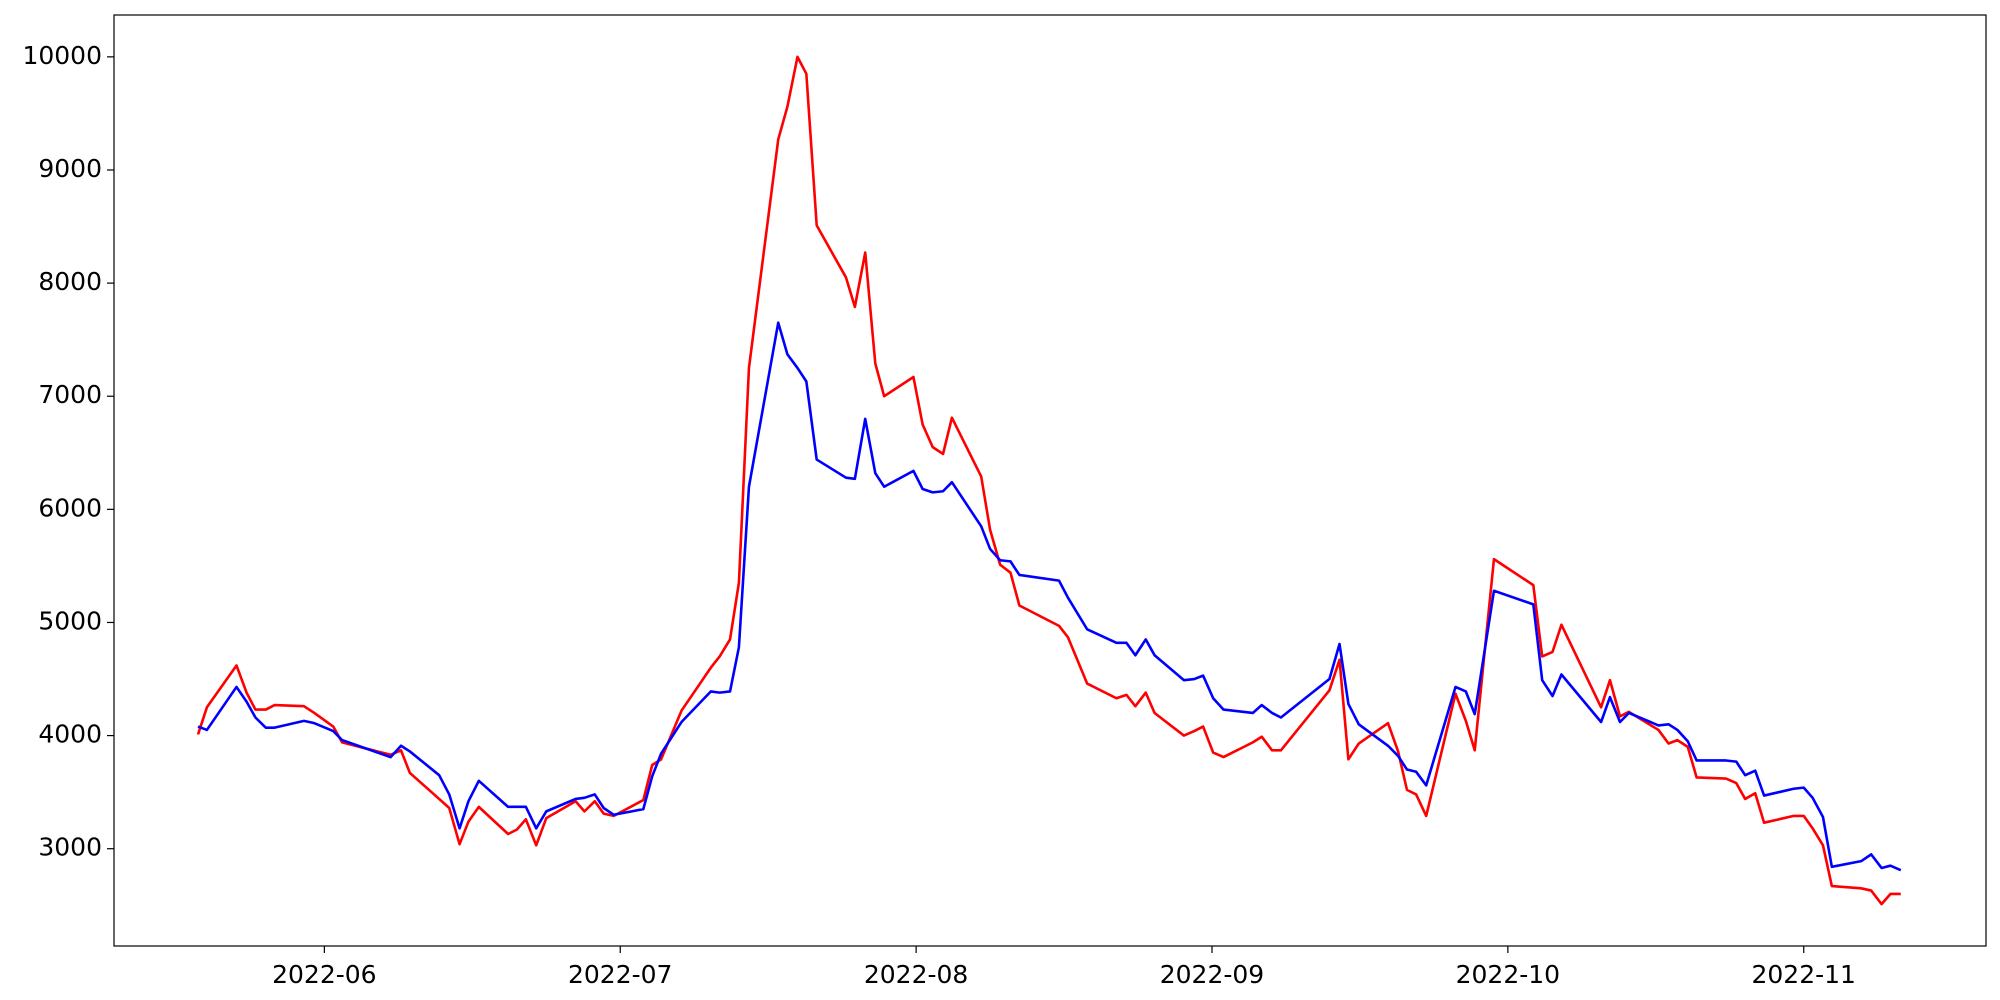 This screenshot has width=2000, height=1000. Describe the element at coordinates (70, 734) in the screenshot. I see `y-tick-label: 4000` at that location.